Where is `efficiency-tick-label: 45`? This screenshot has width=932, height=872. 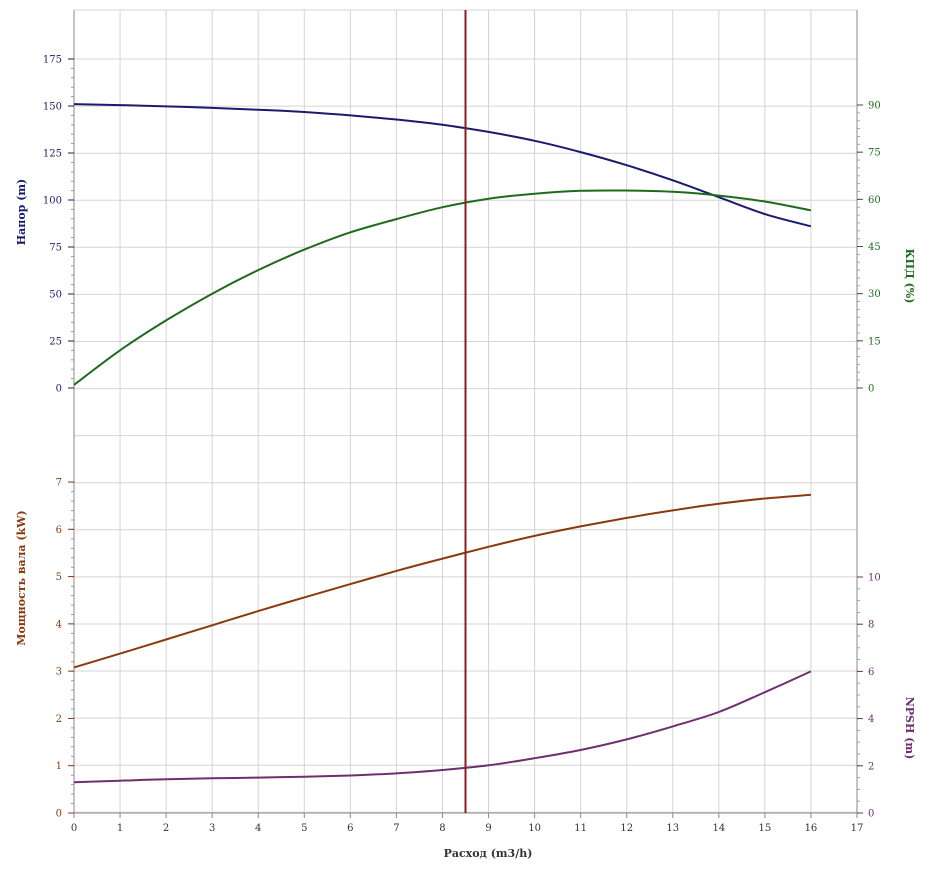
efficiency-tick-label: 45 is located at coordinates (874, 247).